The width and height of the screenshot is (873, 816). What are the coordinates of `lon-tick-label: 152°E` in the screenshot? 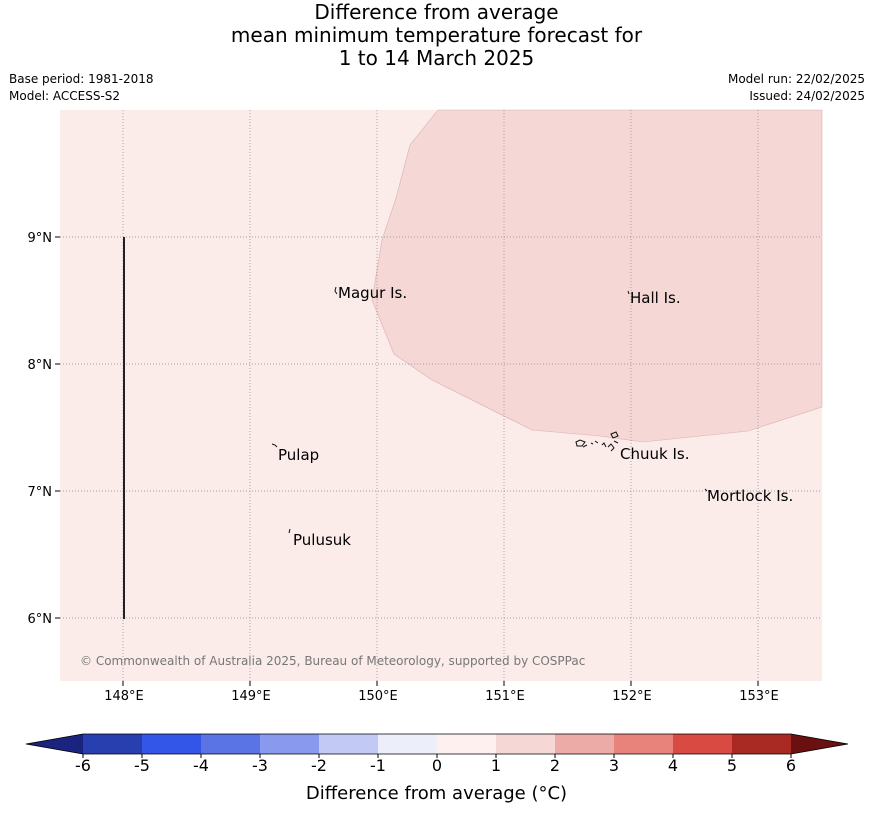 It's located at (632, 696).